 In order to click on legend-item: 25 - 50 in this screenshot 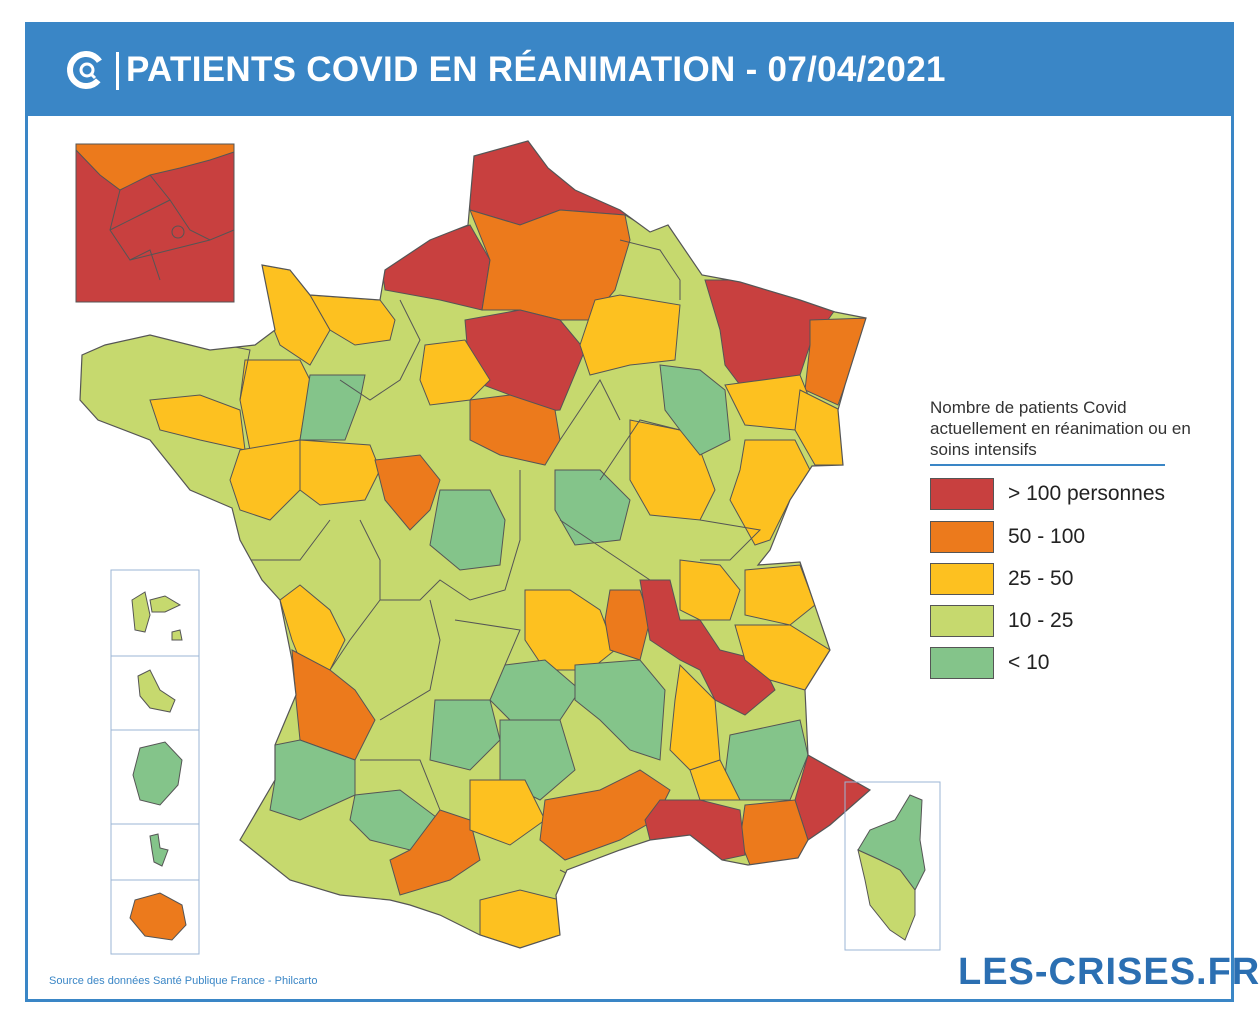, I will do `click(1001, 579)`.